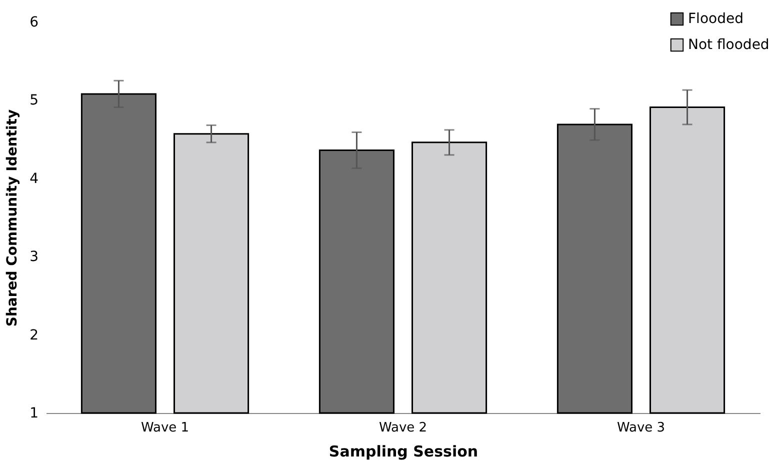  I want to click on y-tick-label: 1, so click(34, 414).